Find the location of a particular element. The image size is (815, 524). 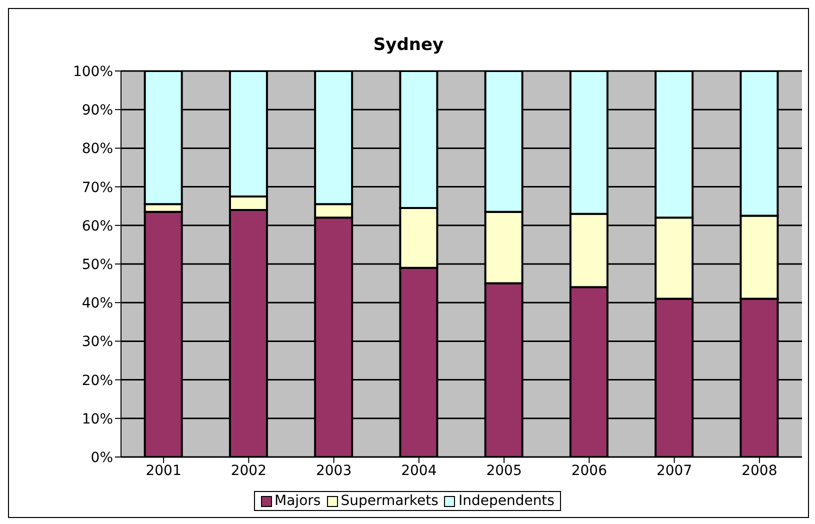

x-tick-label: 2008 is located at coordinates (760, 470).